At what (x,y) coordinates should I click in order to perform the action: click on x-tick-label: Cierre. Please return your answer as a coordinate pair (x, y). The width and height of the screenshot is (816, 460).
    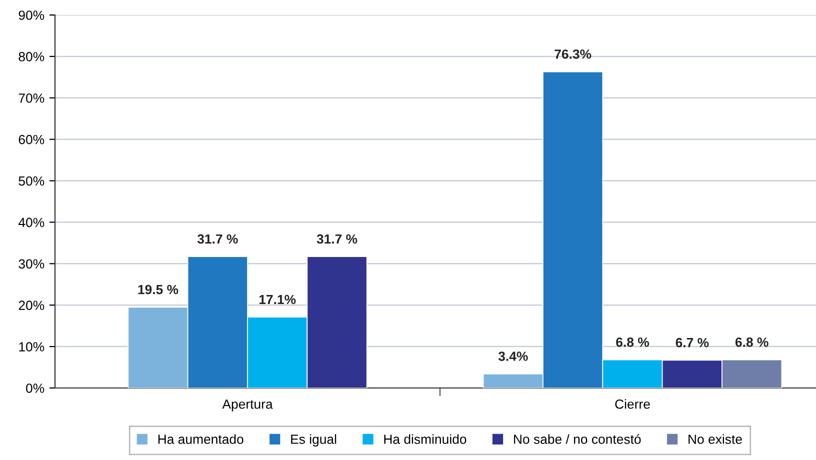
    Looking at the image, I should click on (632, 404).